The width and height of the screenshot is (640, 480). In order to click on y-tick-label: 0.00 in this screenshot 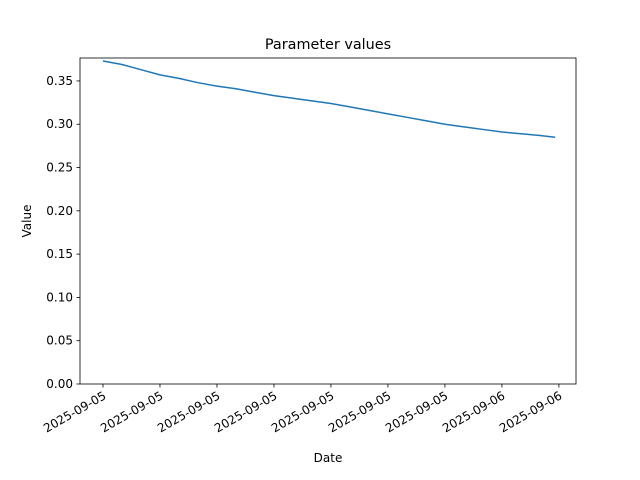, I will do `click(59, 384)`.